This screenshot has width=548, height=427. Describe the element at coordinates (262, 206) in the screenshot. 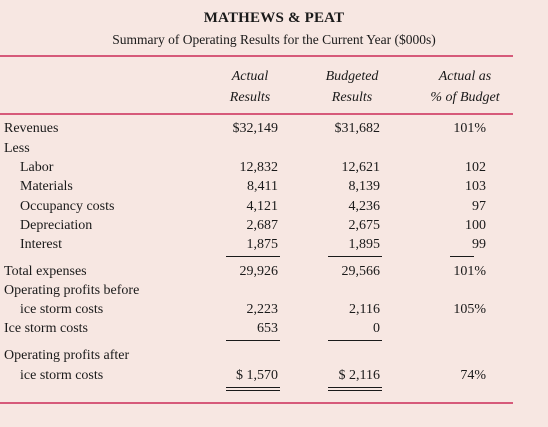

I see `row-occupancy-actual: 4,121` at that location.